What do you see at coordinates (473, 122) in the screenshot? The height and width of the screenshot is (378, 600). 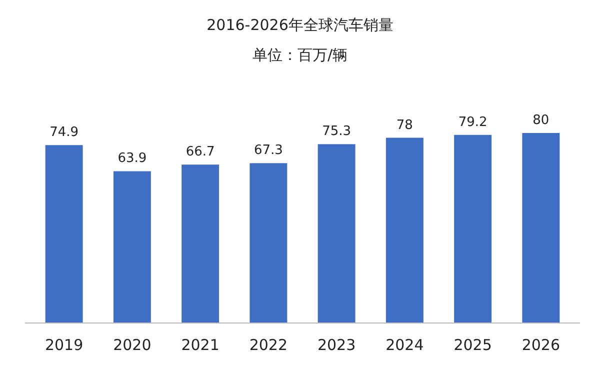 I see `data-label: 79.2` at bounding box center [473, 122].